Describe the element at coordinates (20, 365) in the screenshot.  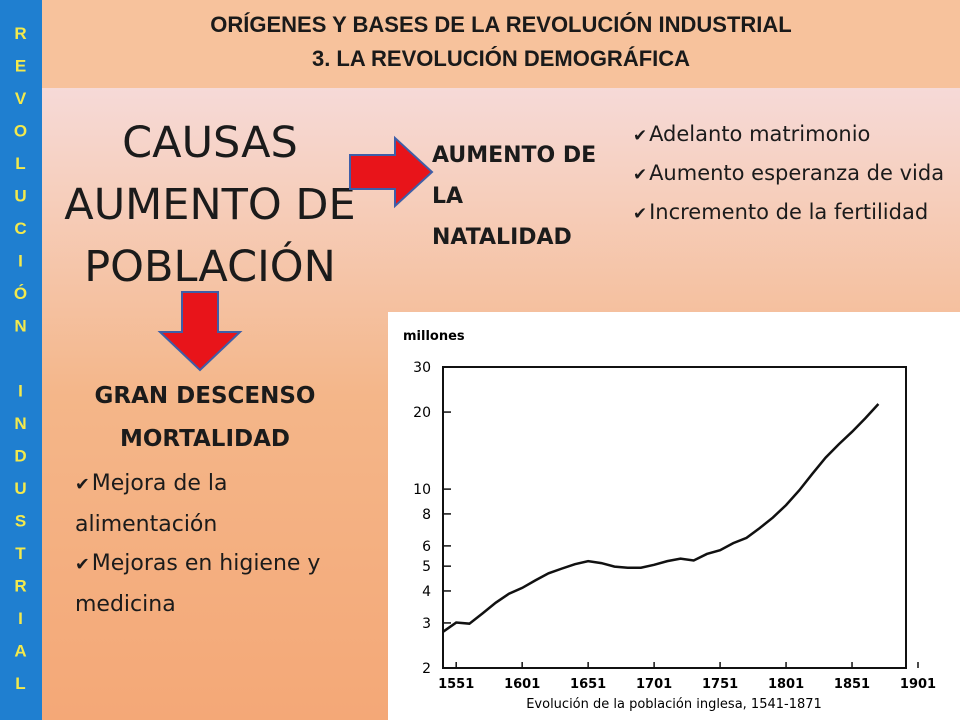
I see `sidebar-text: REVOLUCIÓN INDUSTRIAL` at that location.